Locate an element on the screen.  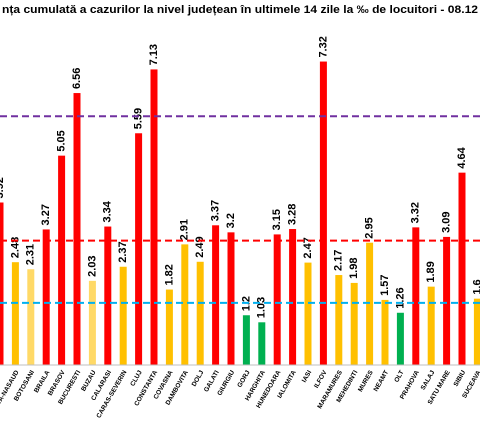
x-tick-label: GORJ is located at coordinates (243, 379).